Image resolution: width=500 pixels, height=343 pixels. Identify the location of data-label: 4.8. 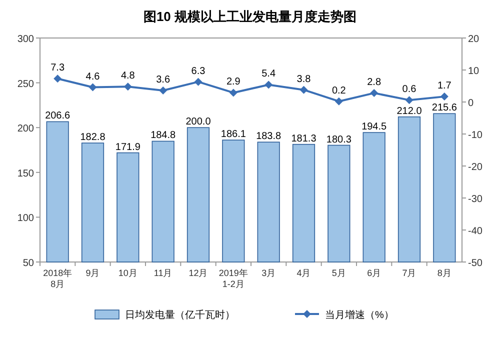
(128, 76).